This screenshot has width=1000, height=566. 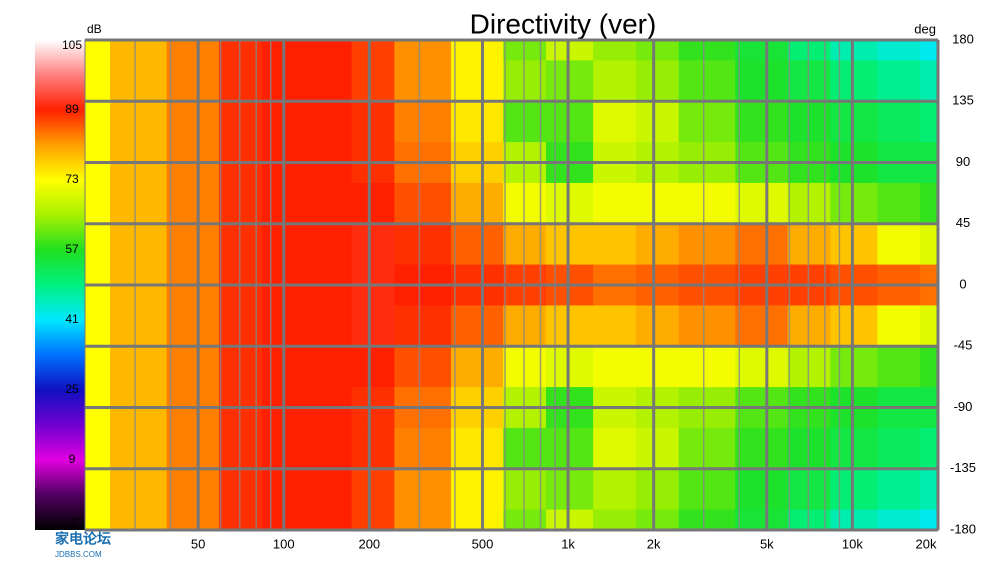 I want to click on x-tick-label: 500, so click(x=483, y=543).